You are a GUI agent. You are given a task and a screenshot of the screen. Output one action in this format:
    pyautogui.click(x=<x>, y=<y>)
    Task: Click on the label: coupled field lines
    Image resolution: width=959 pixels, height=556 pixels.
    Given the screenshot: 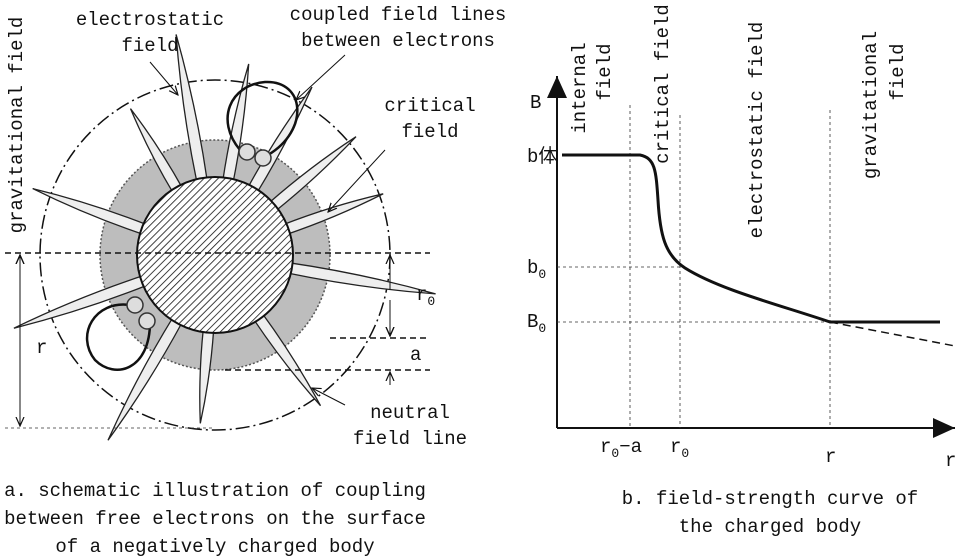 What is the action you would take?
    pyautogui.click(x=398, y=15)
    